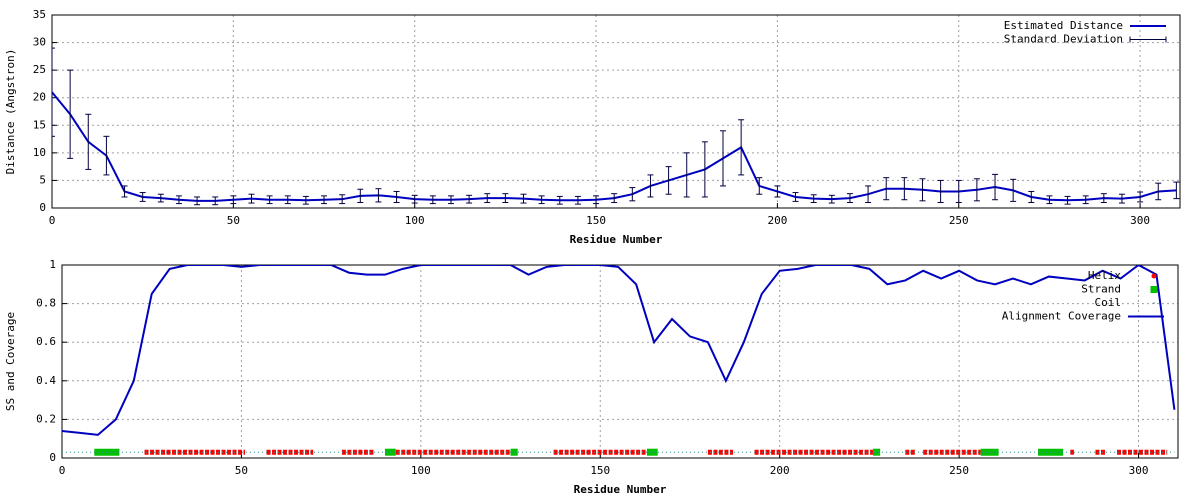 This screenshot has width=1200, height=500. What do you see at coordinates (1108, 302) in the screenshot?
I see `legend-label: Coil` at bounding box center [1108, 302].